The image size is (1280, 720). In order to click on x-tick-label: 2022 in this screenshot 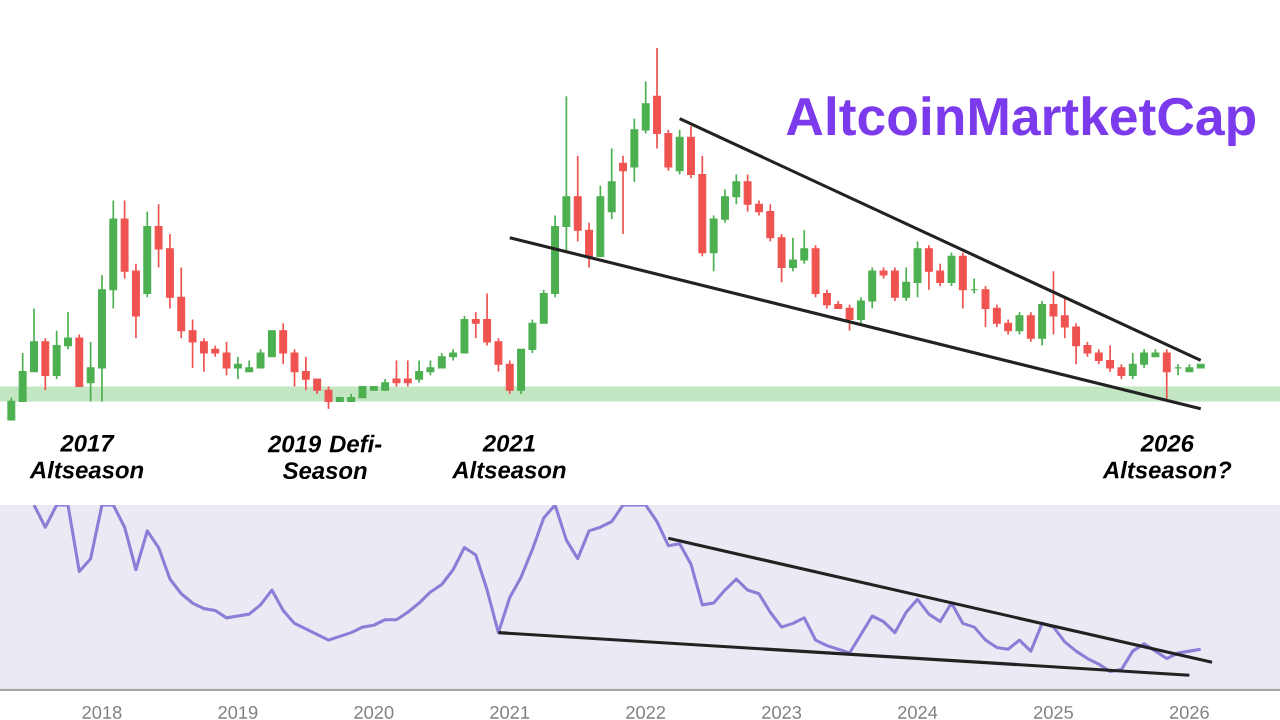, I will do `click(646, 712)`.